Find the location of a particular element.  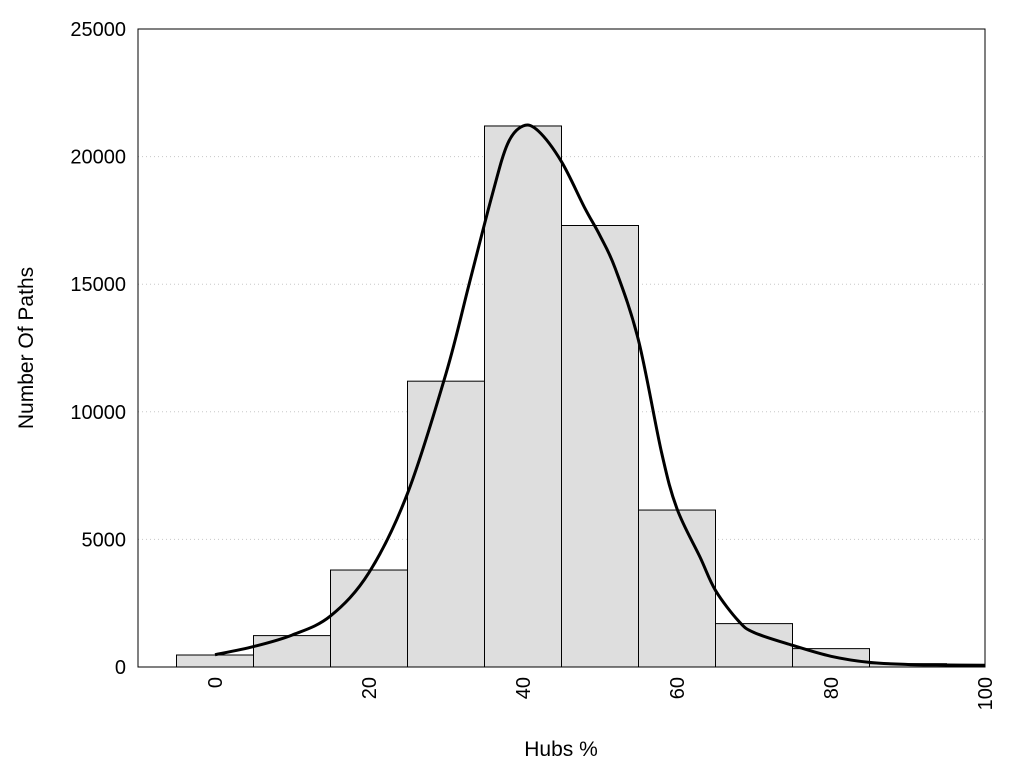

y-tick-label: 0 is located at coordinates (120, 668).